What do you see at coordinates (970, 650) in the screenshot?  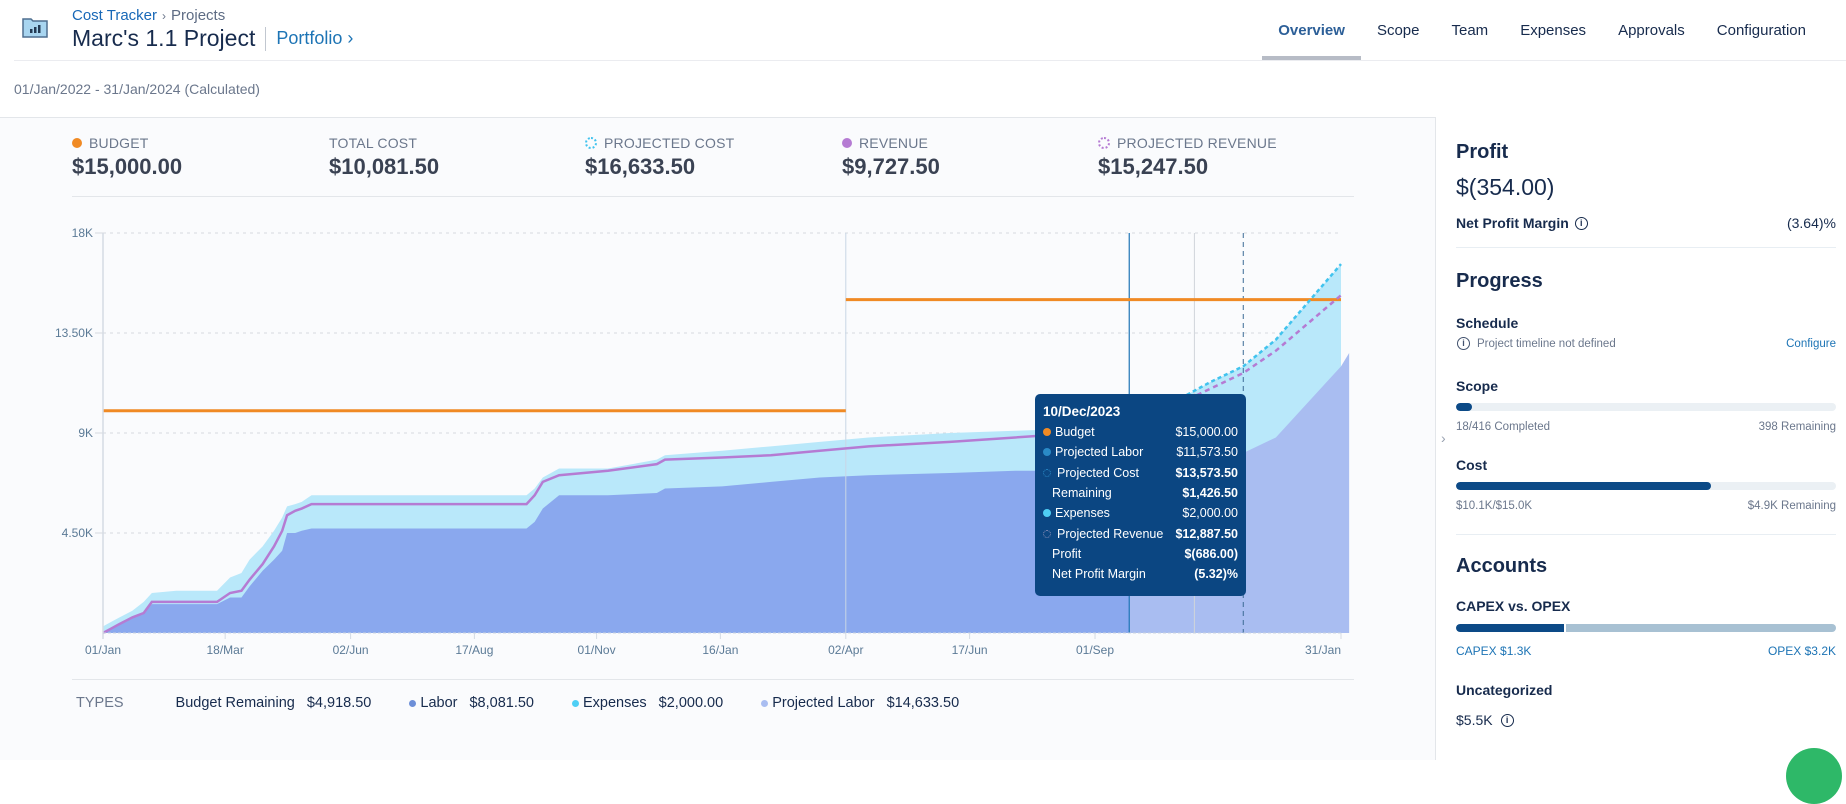 I see `x-tick-label: 17/Jun` at bounding box center [970, 650].